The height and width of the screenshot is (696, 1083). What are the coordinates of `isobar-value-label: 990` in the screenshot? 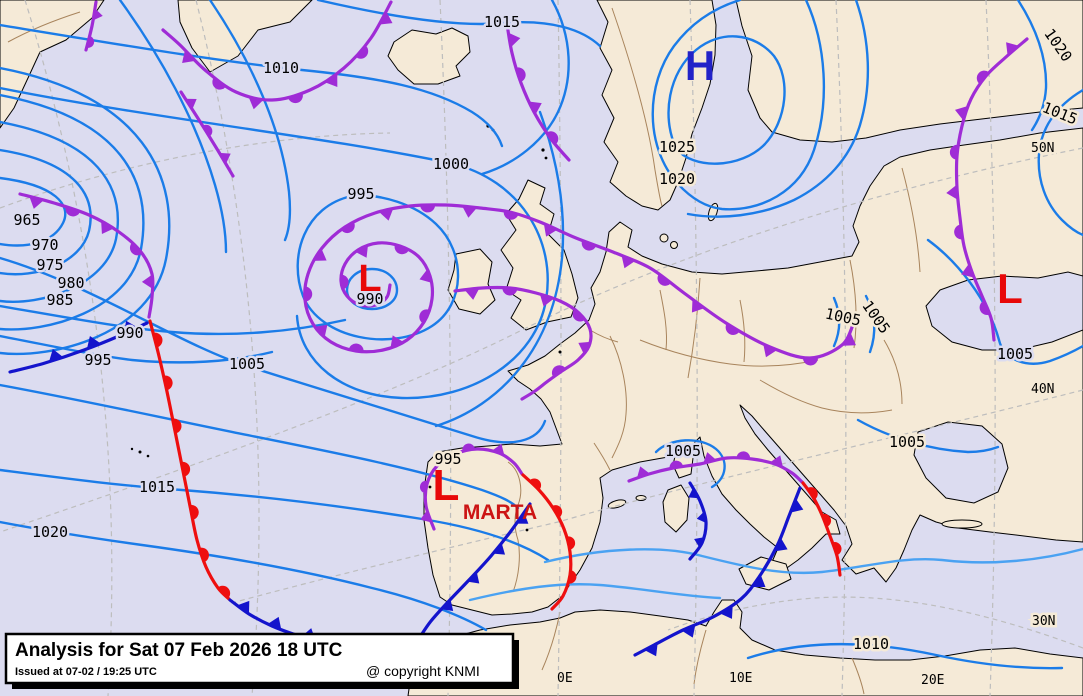 It's located at (129, 333).